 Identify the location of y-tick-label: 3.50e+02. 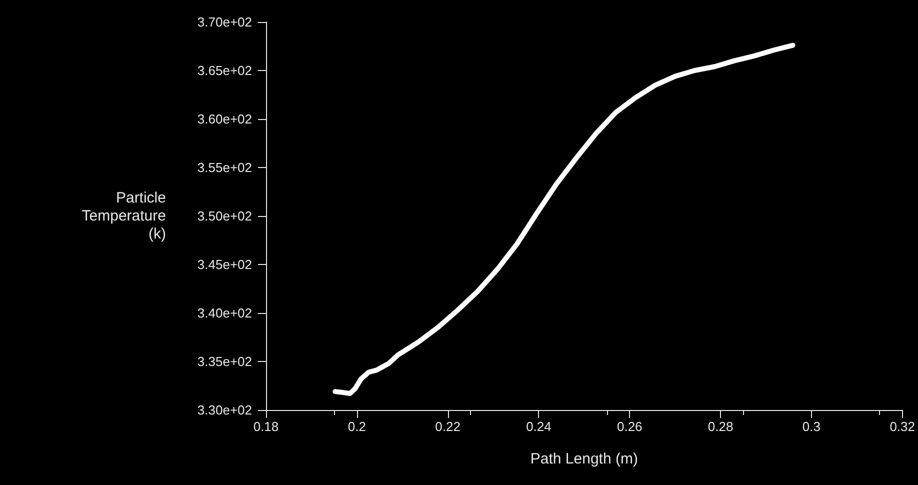
(224, 216).